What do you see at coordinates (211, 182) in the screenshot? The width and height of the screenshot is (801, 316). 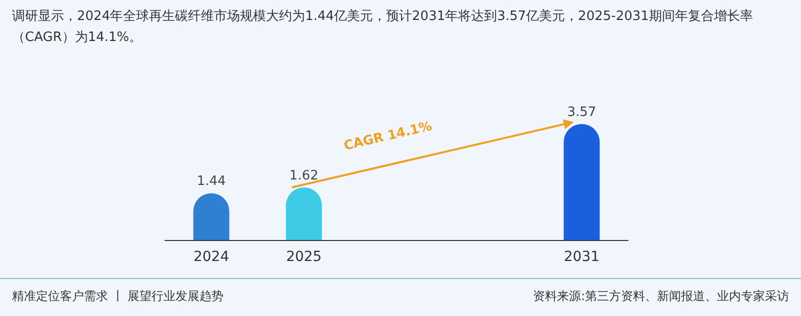 I see `data-label: 1.44` at bounding box center [211, 182].